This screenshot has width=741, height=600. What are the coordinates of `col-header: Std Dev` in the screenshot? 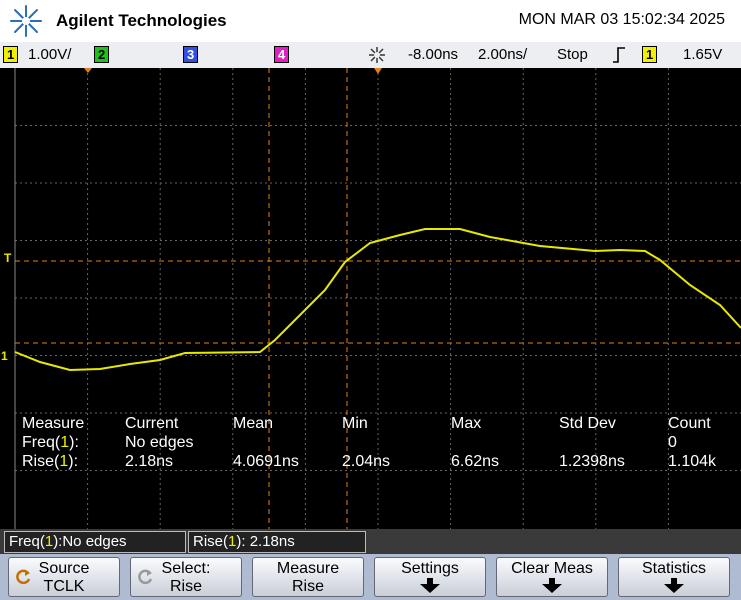 It's located at (587, 423).